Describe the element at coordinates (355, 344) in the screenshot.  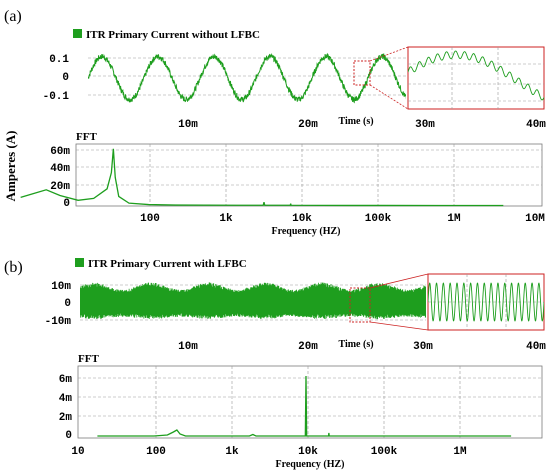
I see `x-axis-label-b-time: Time (s)` at that location.